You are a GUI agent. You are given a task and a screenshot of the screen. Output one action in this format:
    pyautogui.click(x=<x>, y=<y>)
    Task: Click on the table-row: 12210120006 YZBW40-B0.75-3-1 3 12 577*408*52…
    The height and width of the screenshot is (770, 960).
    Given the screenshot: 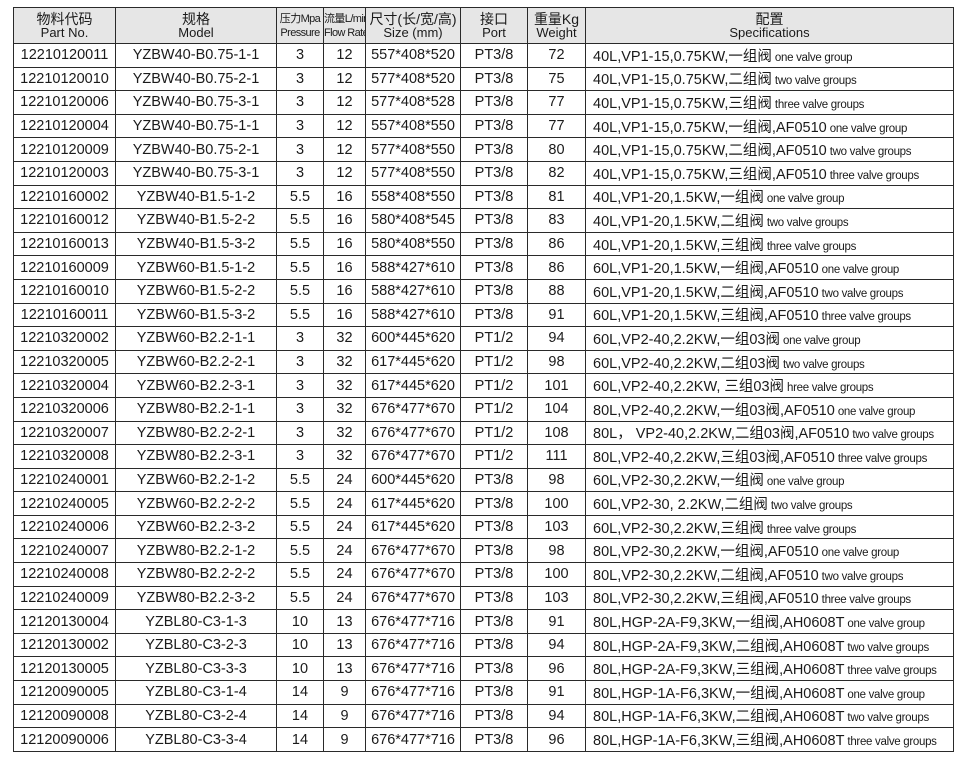 What is the action you would take?
    pyautogui.click(x=483, y=102)
    